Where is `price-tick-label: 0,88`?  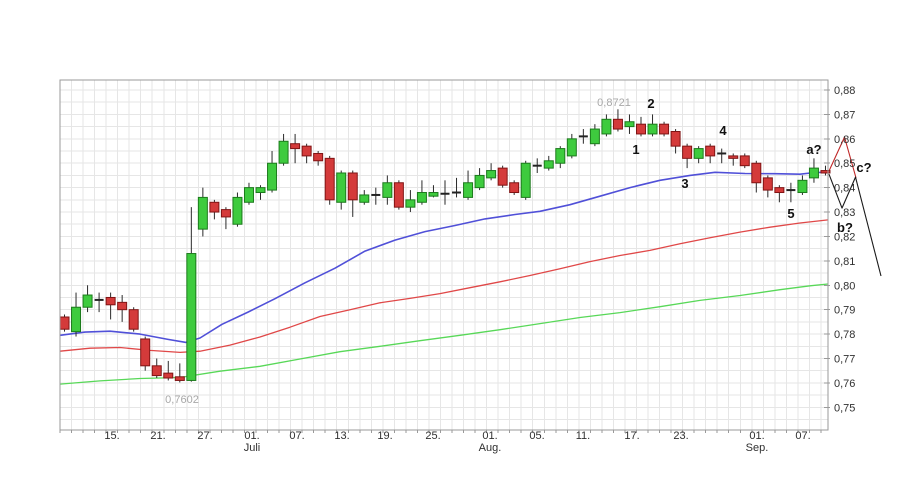
price-tick-label: 0,88 is located at coordinates (844, 91).